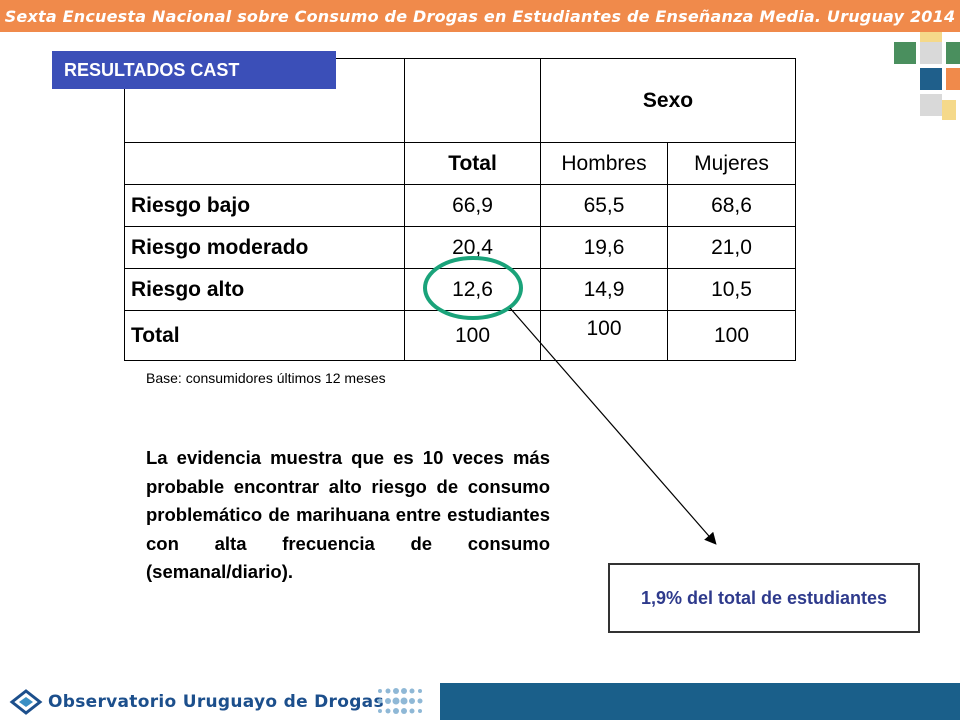 The image size is (960, 720). I want to click on table-row: Riesgo bajo 66,9 65,5 68,6, so click(460, 205).